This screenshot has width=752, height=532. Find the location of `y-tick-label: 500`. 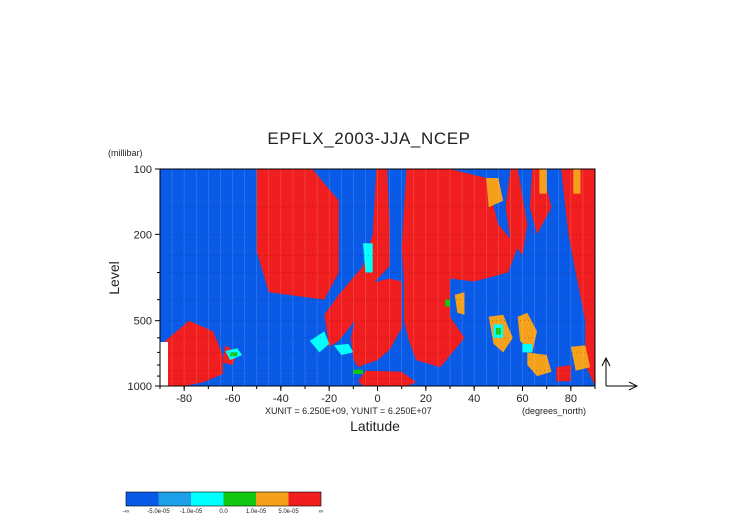

y-tick-label: 500 is located at coordinates (143, 322).